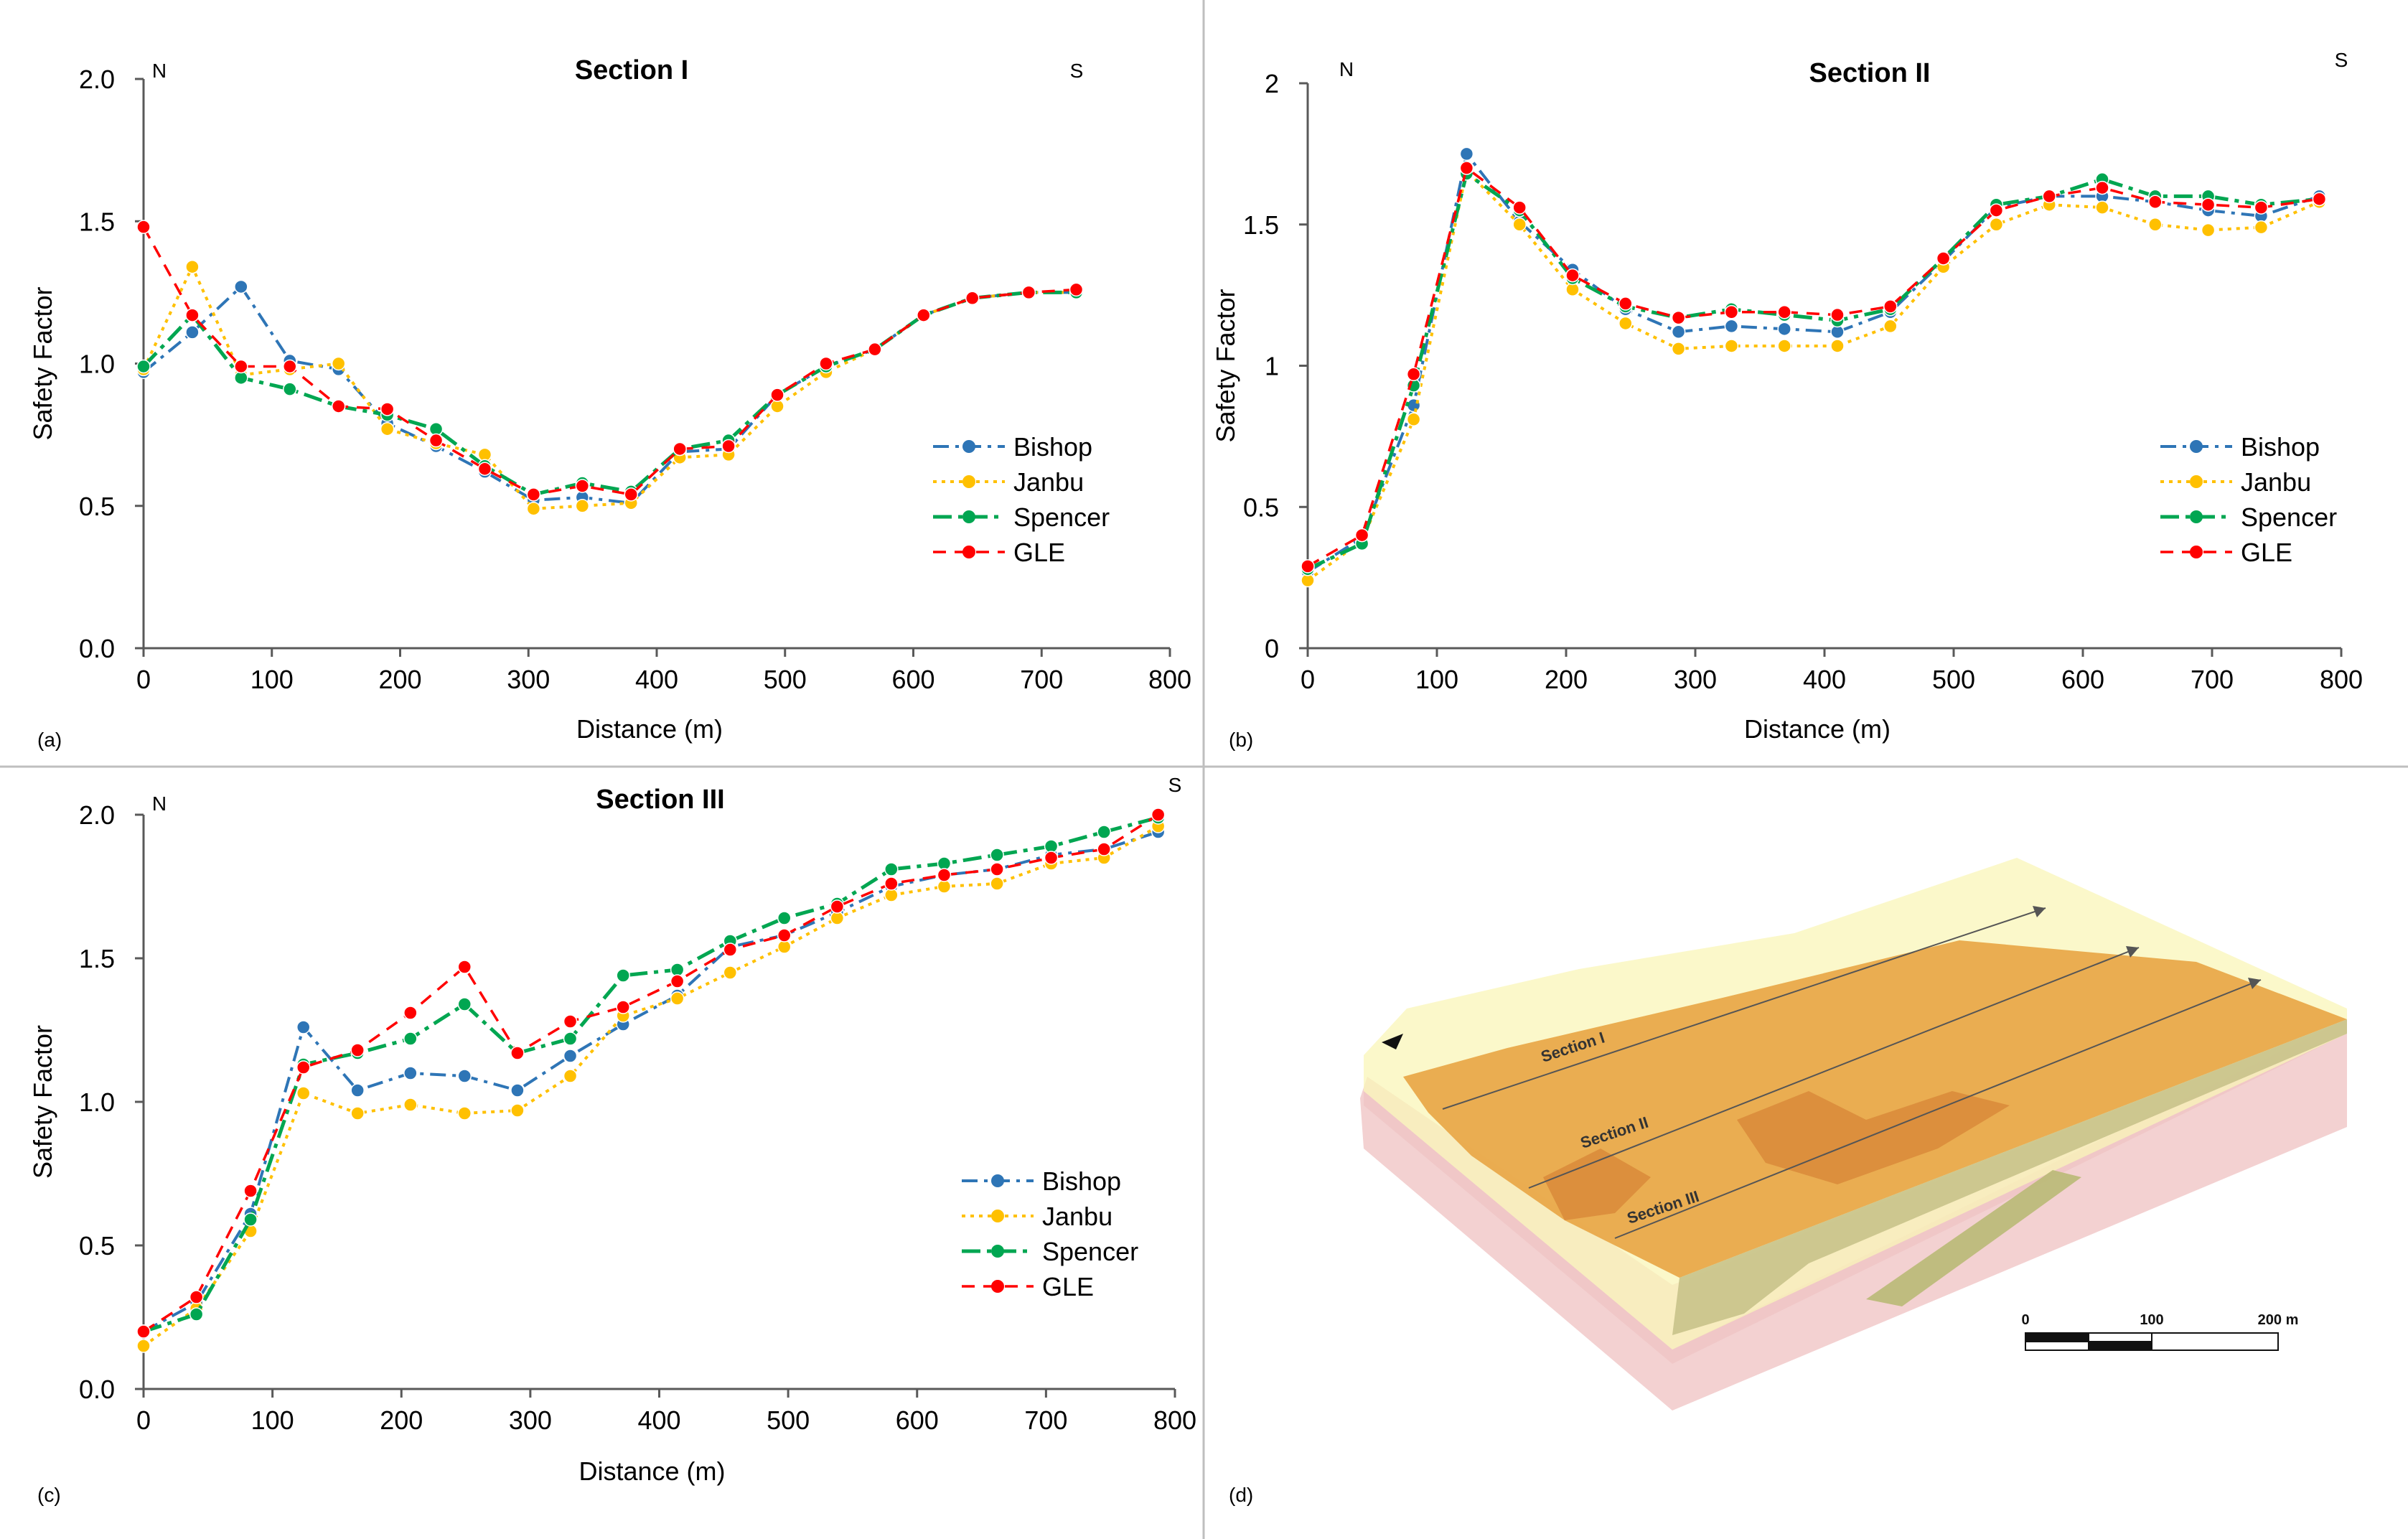  I want to click on x-tick-label: 100, so click(272, 679).